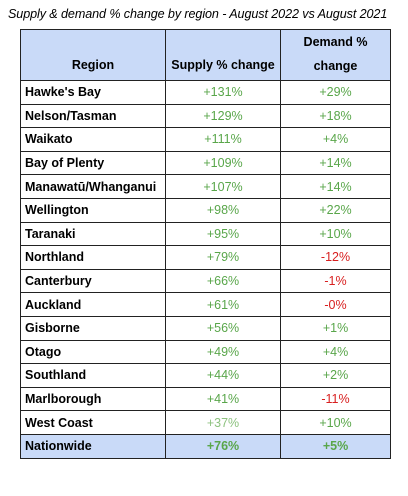  Describe the element at coordinates (223, 257) in the screenshot. I see `supply-change-cell: +79%` at that location.